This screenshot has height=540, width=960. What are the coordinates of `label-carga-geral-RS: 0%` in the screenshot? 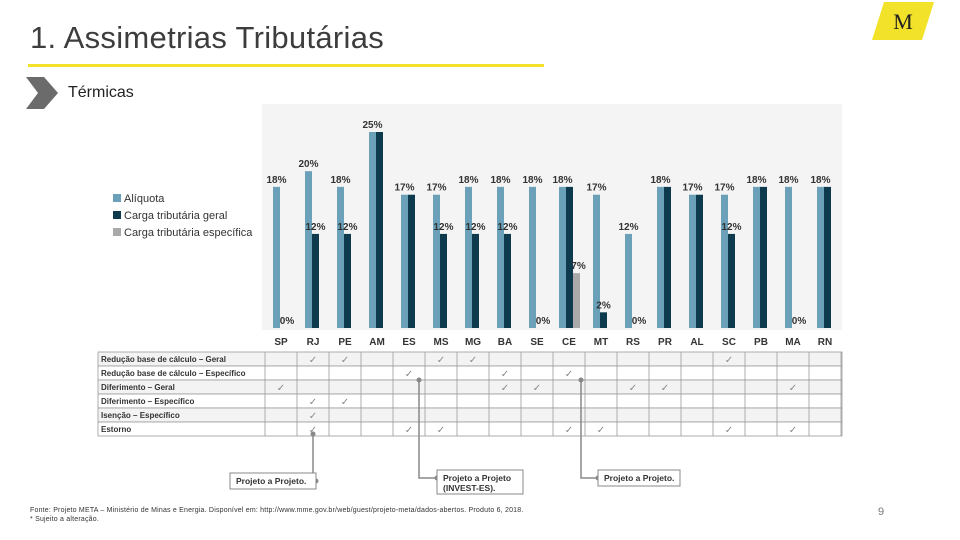 It's located at (639, 321).